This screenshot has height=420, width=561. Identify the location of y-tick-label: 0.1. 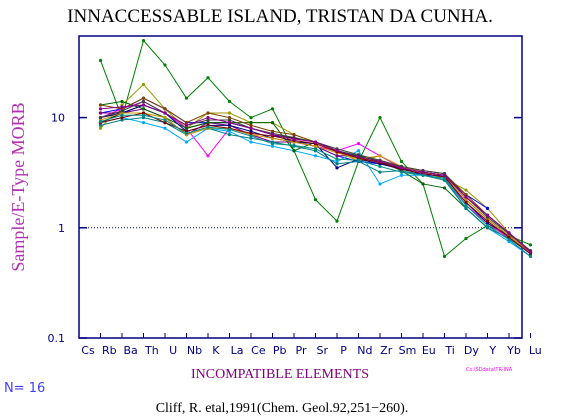
(57, 338).